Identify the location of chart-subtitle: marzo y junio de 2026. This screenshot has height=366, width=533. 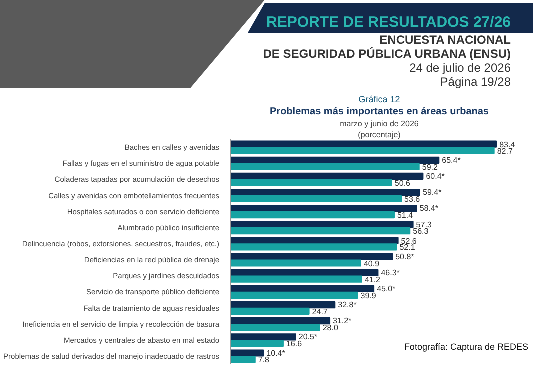
(380, 124).